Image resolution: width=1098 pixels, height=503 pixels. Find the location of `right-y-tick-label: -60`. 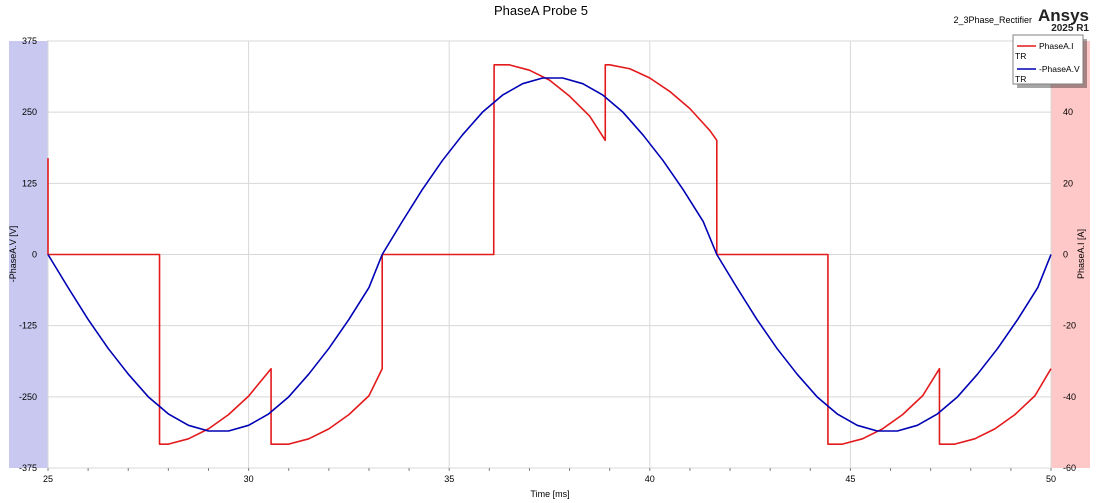

right-y-tick-label: -60 is located at coordinates (1069, 468).